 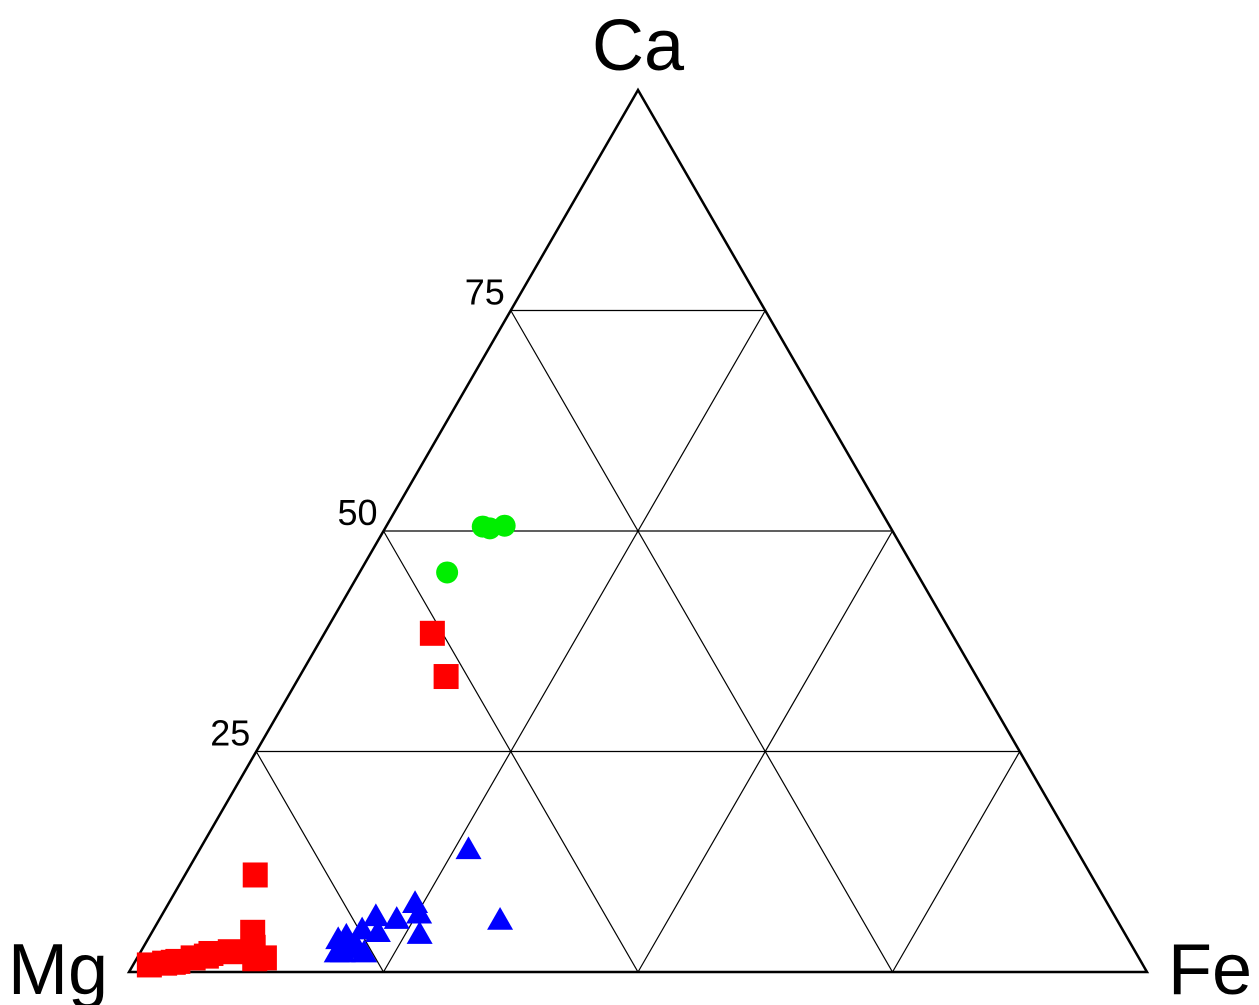 What do you see at coordinates (638, 46) in the screenshot?
I see `apex-label-top: Ca` at bounding box center [638, 46].